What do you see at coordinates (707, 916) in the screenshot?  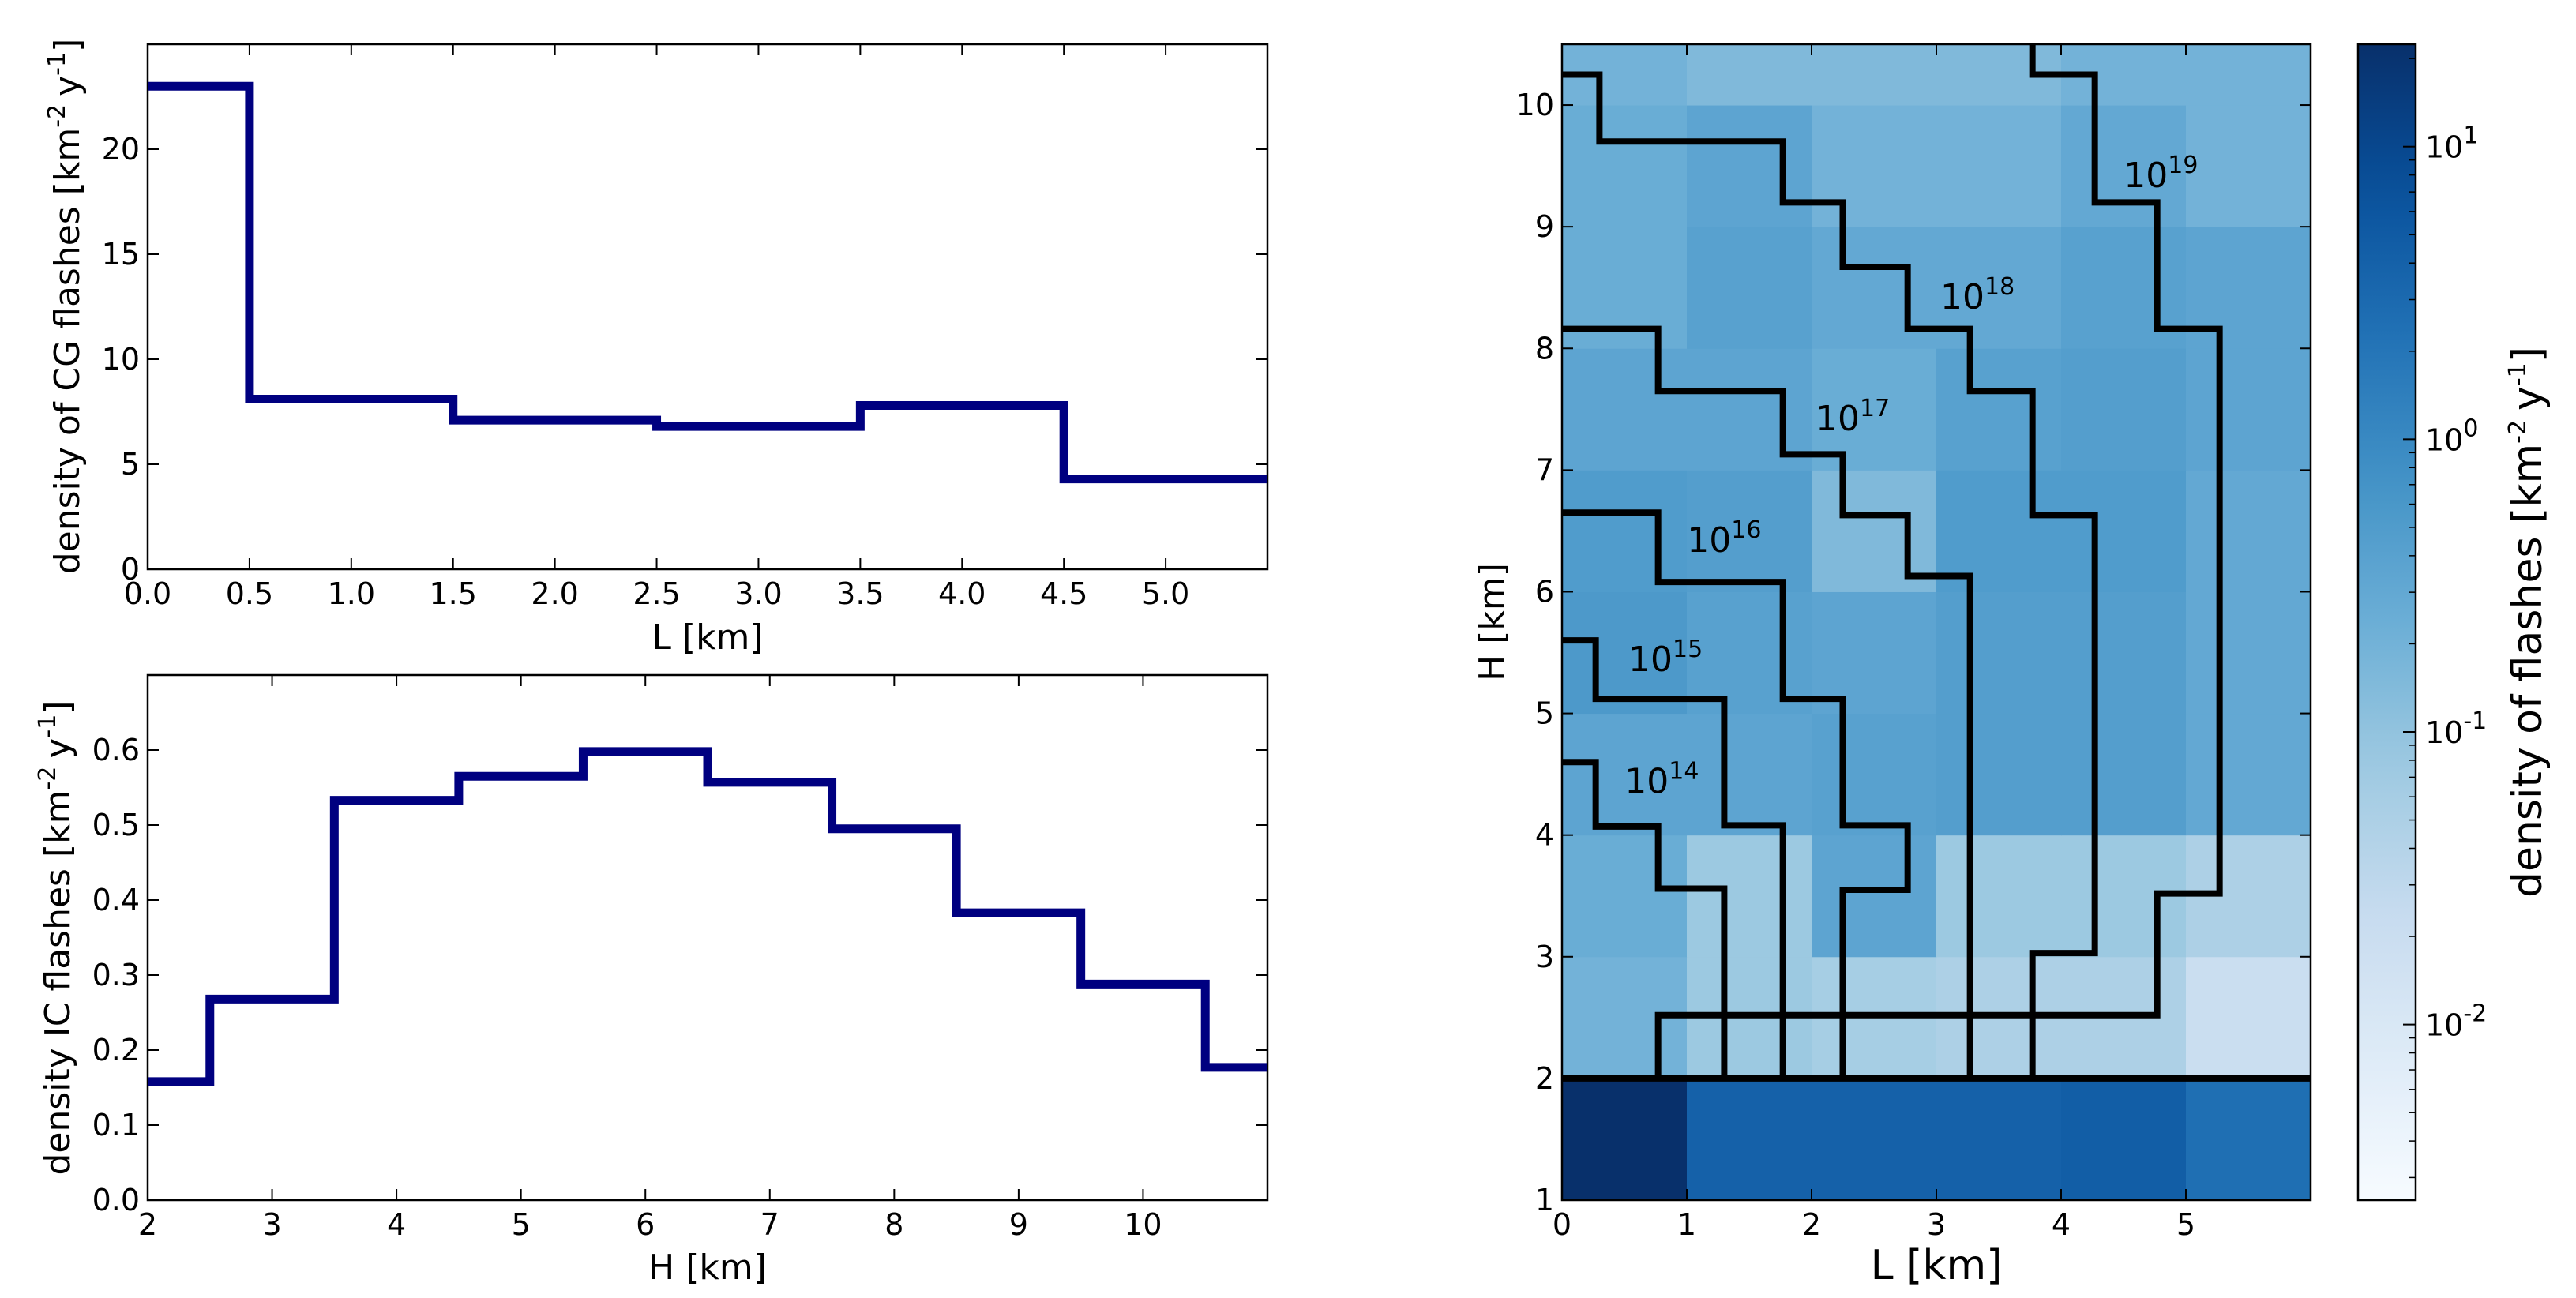 I see `ic-step-line` at bounding box center [707, 916].